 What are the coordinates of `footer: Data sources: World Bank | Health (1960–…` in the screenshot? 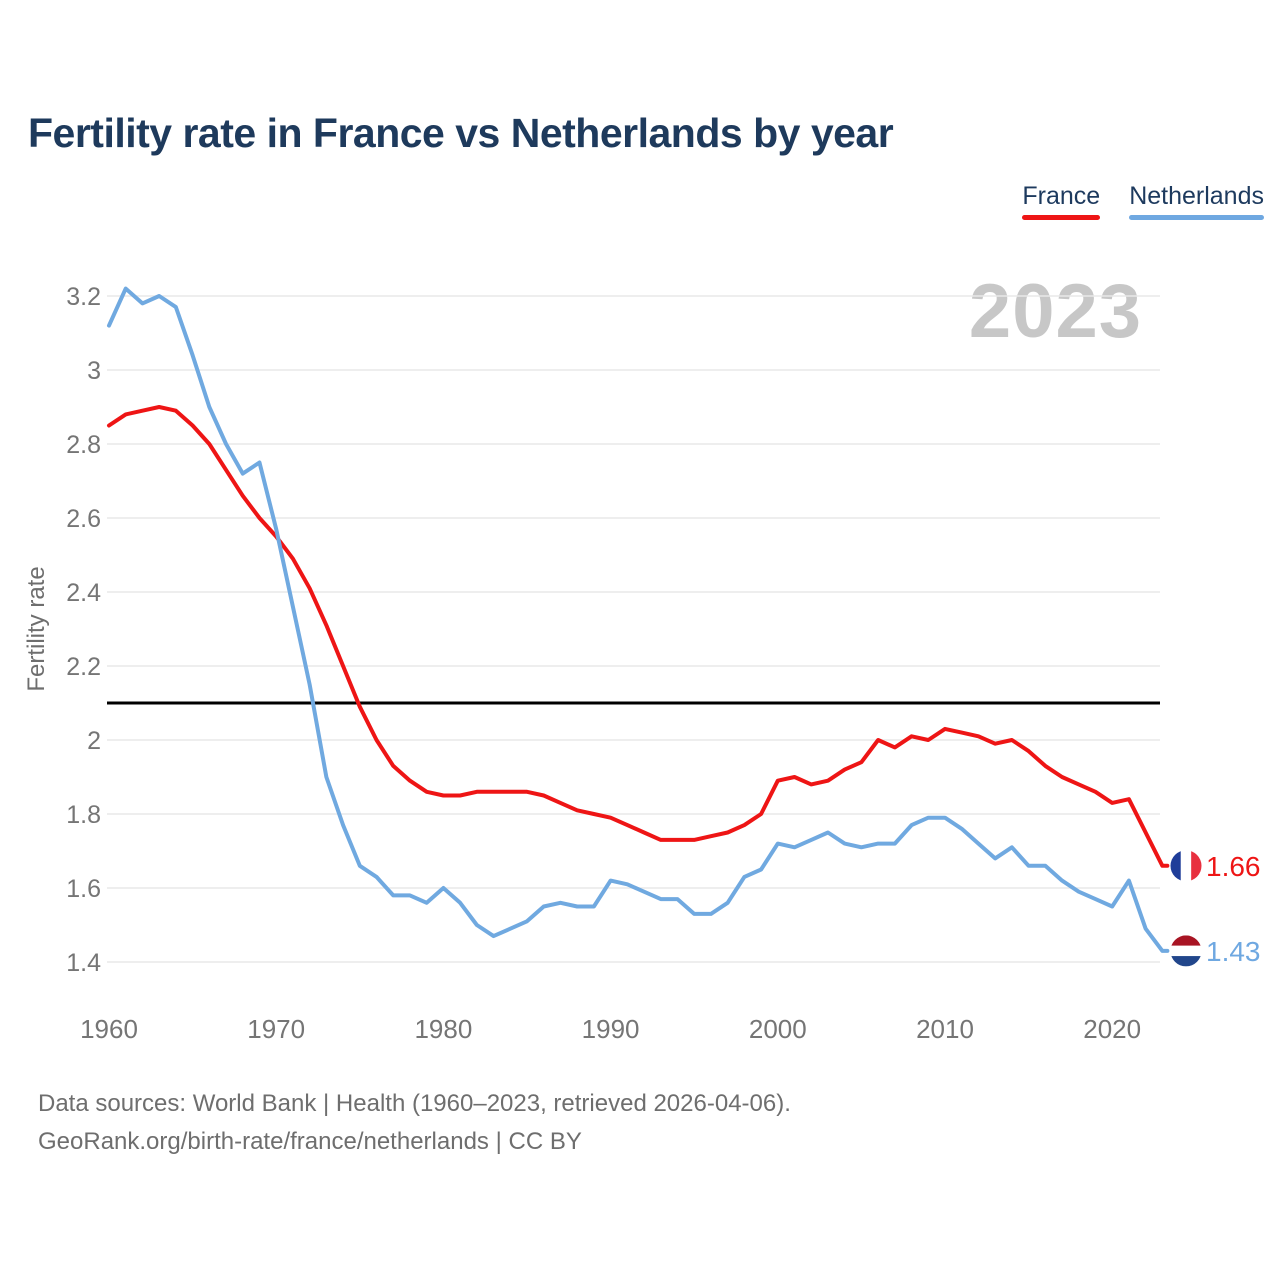 It's located at (414, 1123).